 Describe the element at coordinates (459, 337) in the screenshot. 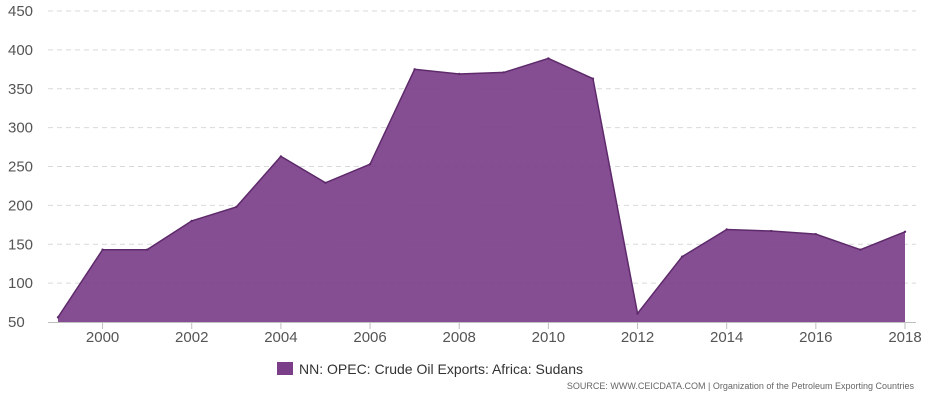

I see `x-tick-label: 2008` at that location.